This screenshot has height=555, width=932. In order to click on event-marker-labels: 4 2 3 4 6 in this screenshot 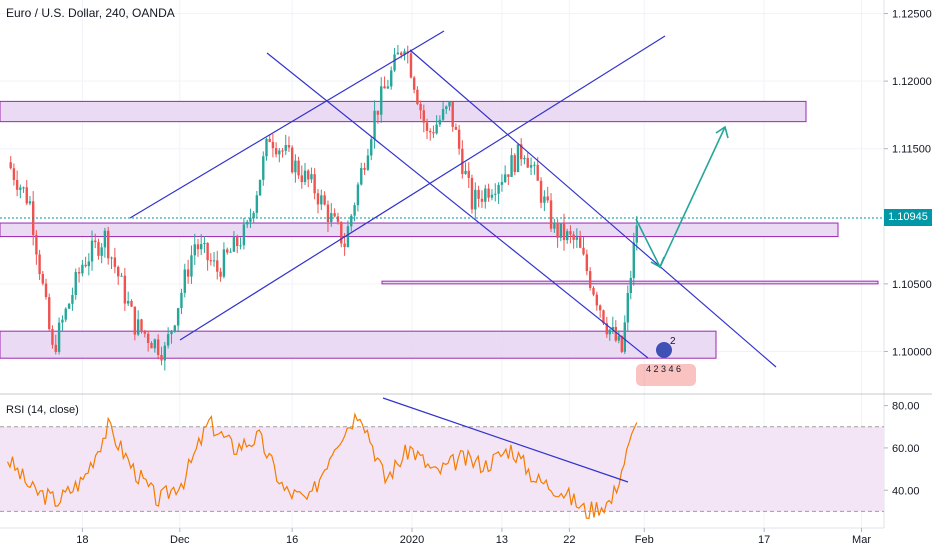, I will do `click(663, 369)`.